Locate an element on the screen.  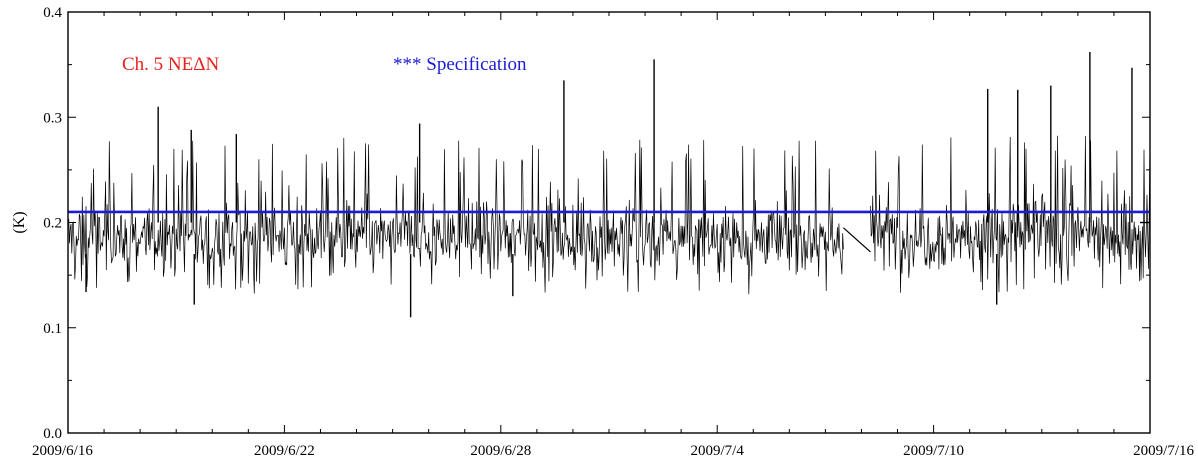
x-tick-label: 2009/7/10 is located at coordinates (933, 451).